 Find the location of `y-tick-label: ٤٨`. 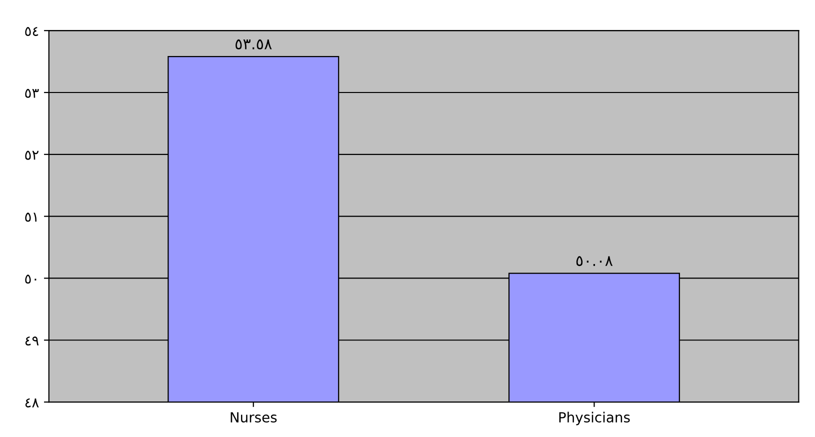

y-tick-label: ٤٨ is located at coordinates (32, 403).